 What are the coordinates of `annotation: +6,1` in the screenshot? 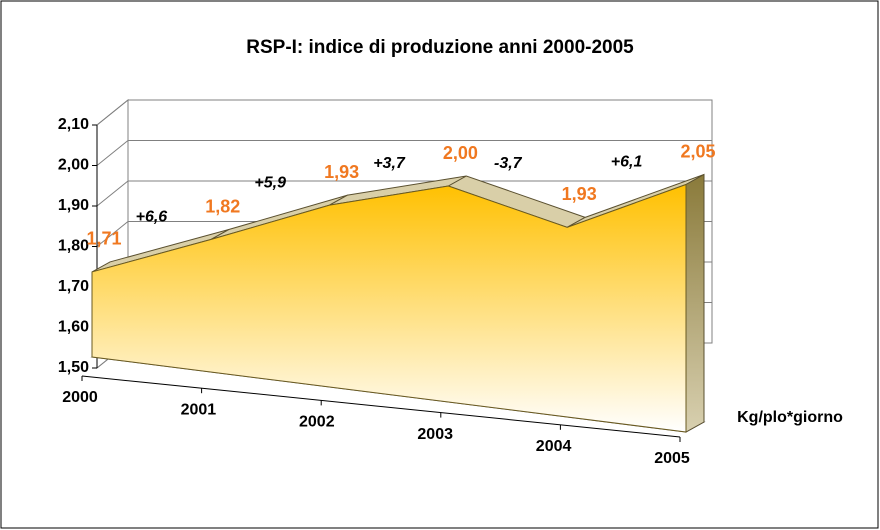 It's located at (627, 162).